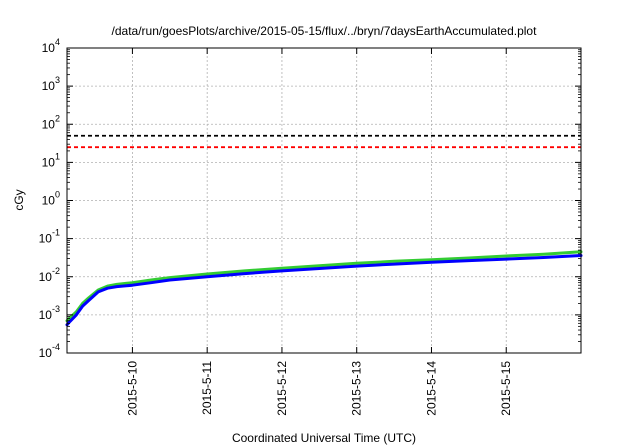  I want to click on x-tick-label: 2015-5-15, so click(506, 388).